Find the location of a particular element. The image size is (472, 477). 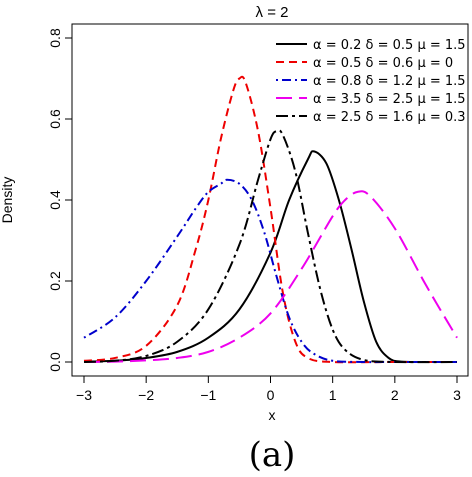

y-tick-label: 0.4 is located at coordinates (55, 200).